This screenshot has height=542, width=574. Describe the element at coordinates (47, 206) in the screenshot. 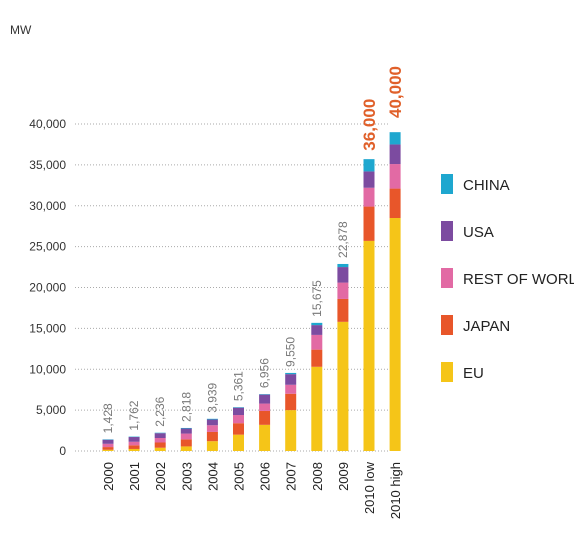

I see `y-tick-label: 30,000` at that location.